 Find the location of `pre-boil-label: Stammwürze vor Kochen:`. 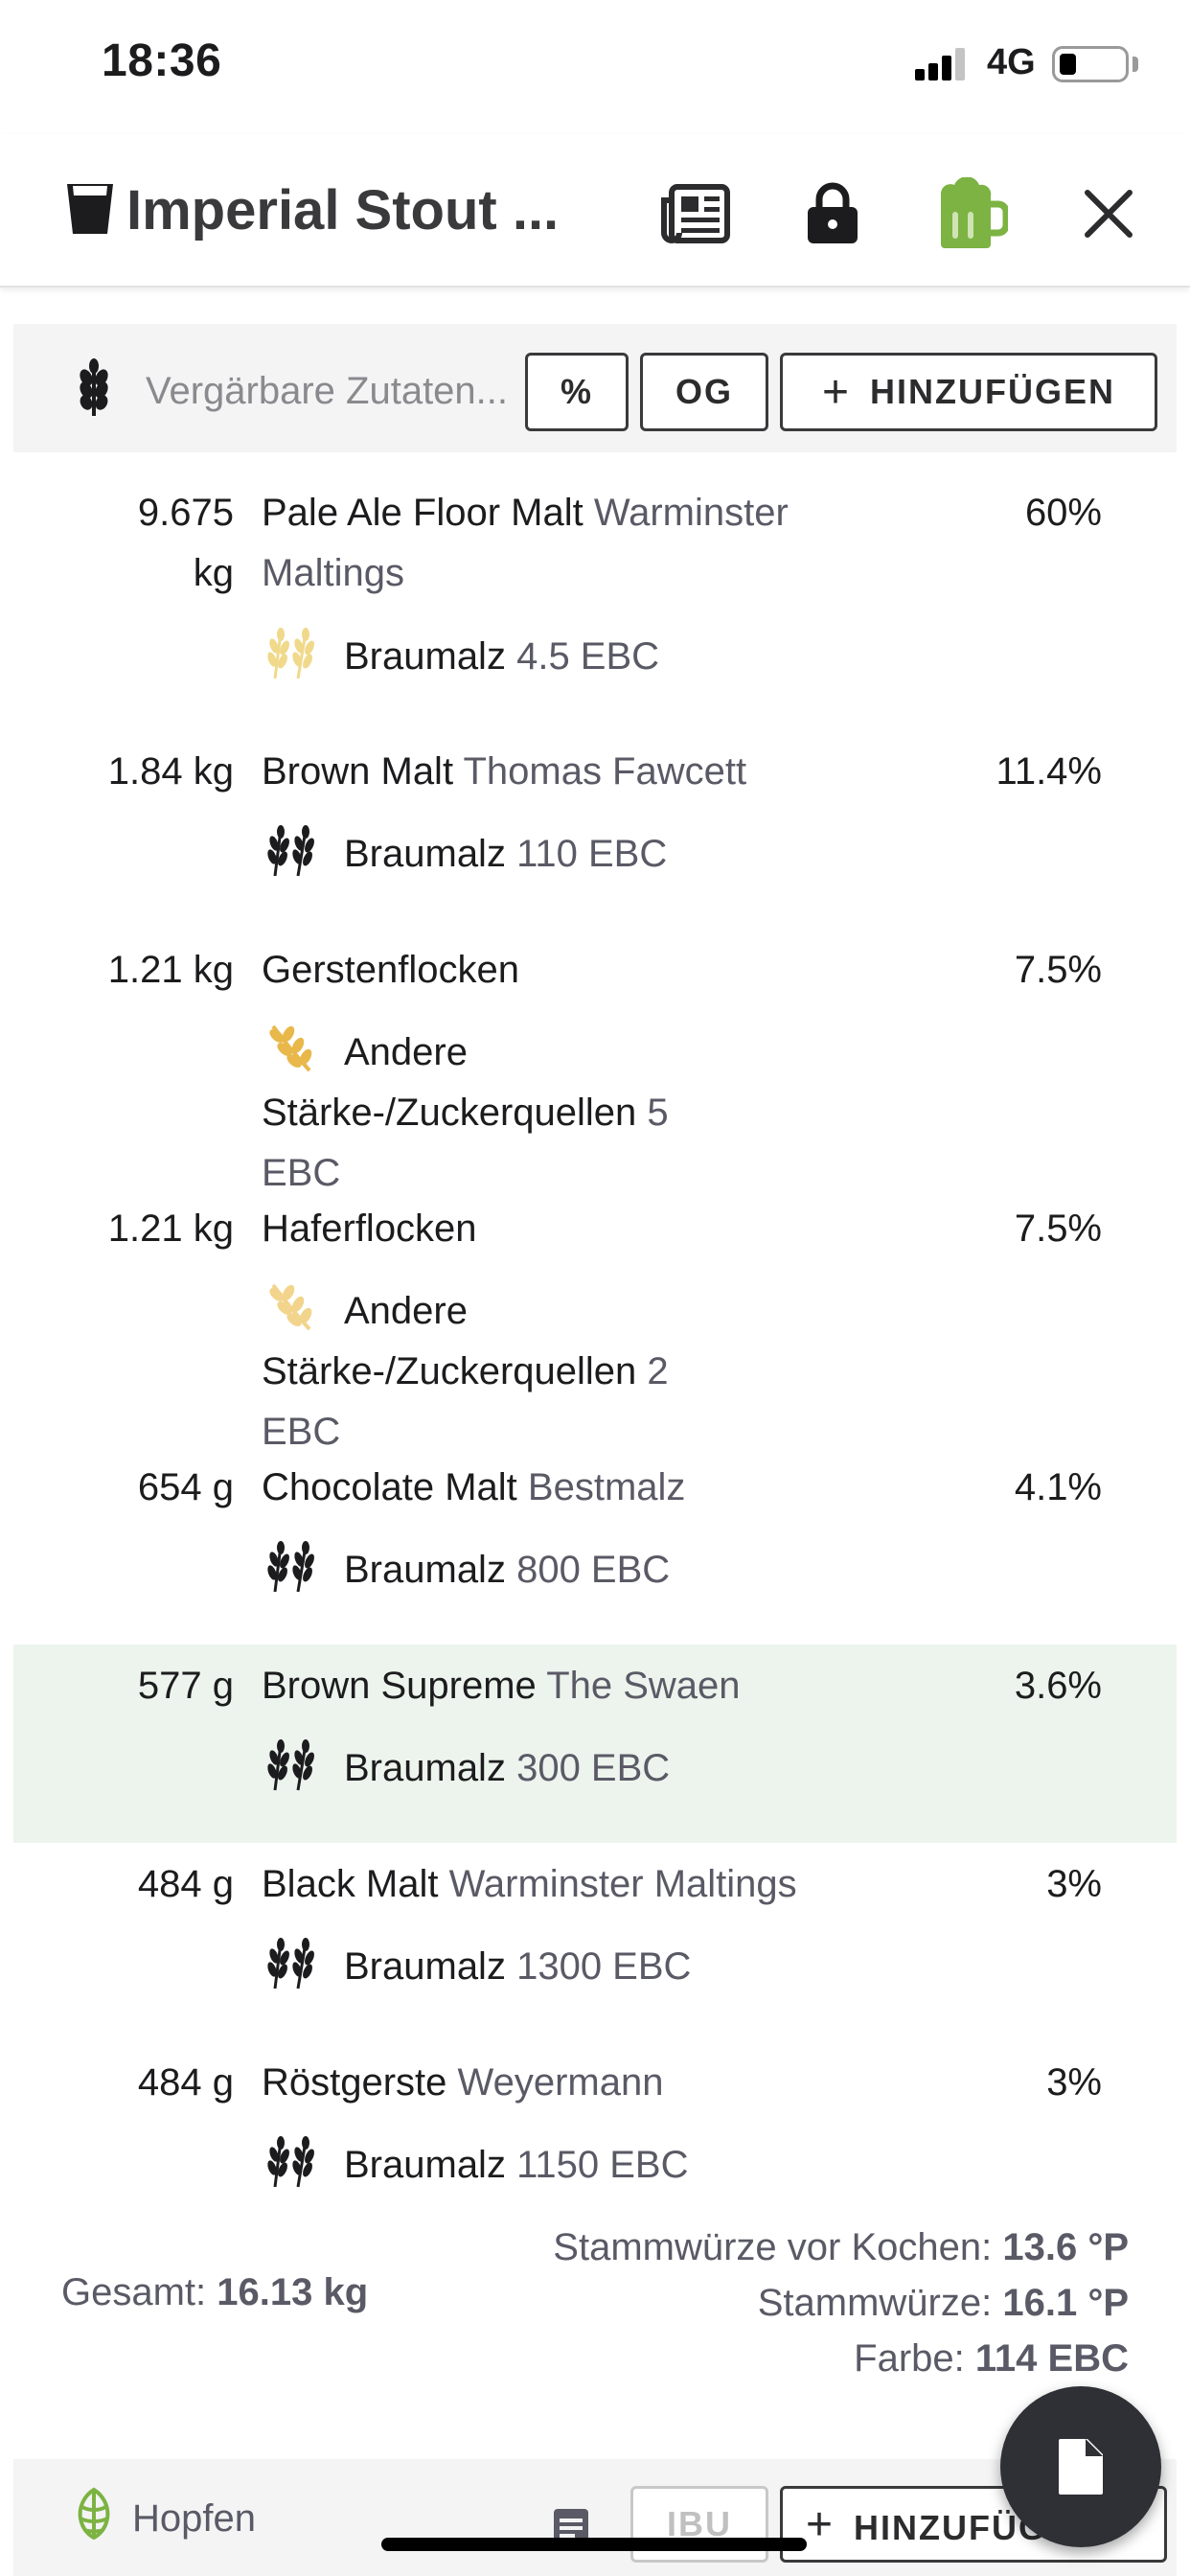

pre-boil-label: Stammwürze vor Kochen: is located at coordinates (773, 2247).